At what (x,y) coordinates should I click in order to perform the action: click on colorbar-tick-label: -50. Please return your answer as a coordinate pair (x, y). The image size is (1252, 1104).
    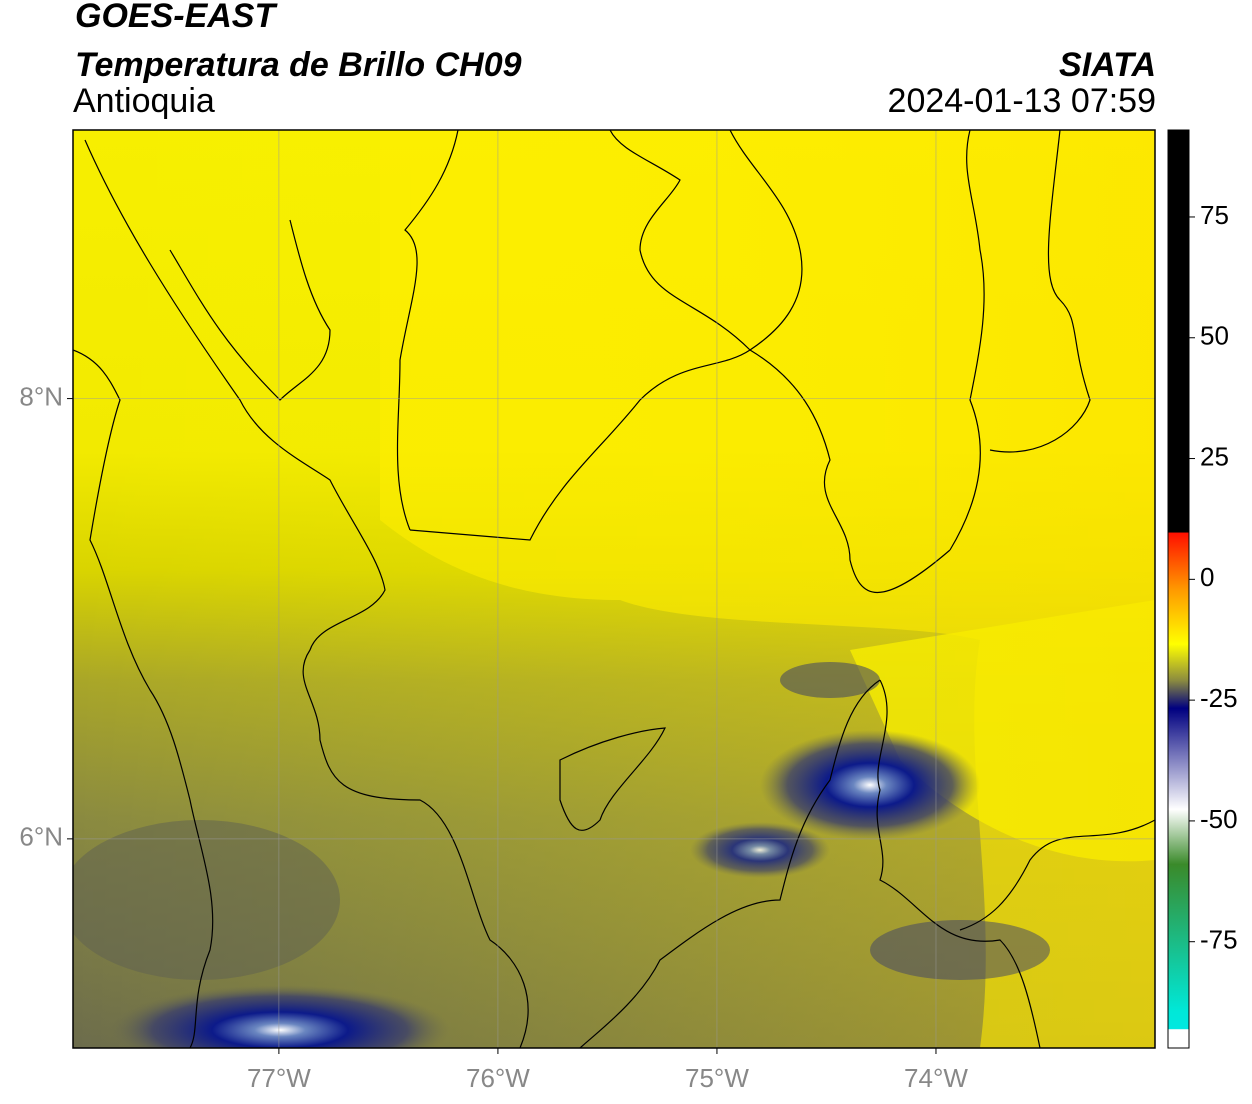
    Looking at the image, I should click on (1219, 819).